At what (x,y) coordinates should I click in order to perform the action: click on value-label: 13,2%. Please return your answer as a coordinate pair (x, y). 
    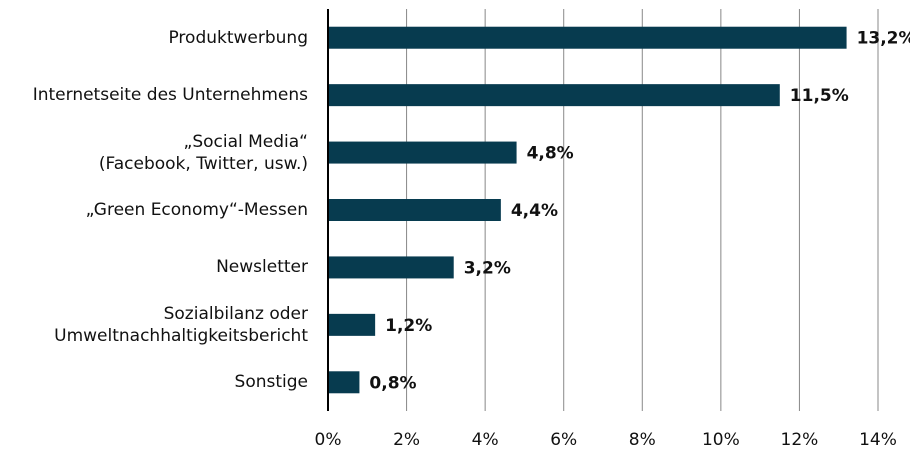
    Looking at the image, I should click on (883, 39).